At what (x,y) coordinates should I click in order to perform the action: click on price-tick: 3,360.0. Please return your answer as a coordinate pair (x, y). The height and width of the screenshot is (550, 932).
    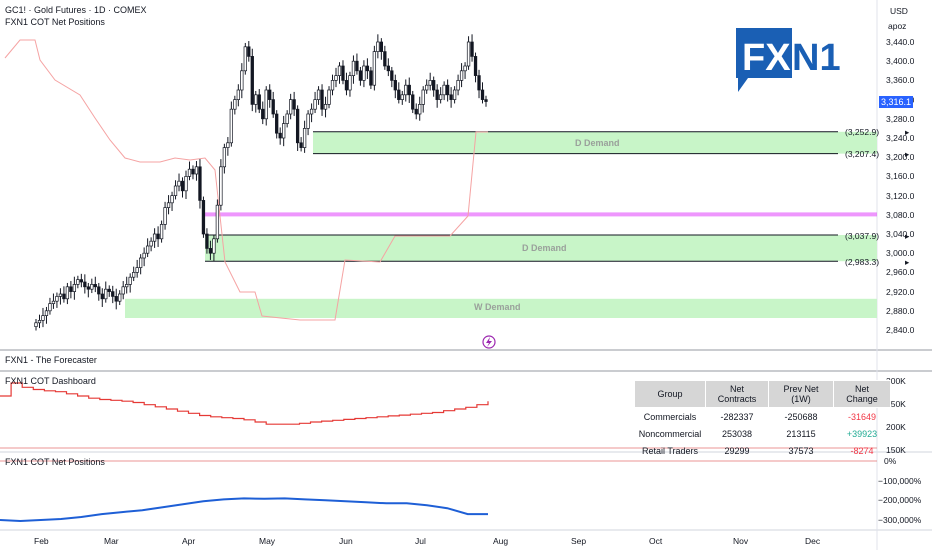
    Looking at the image, I should click on (900, 80).